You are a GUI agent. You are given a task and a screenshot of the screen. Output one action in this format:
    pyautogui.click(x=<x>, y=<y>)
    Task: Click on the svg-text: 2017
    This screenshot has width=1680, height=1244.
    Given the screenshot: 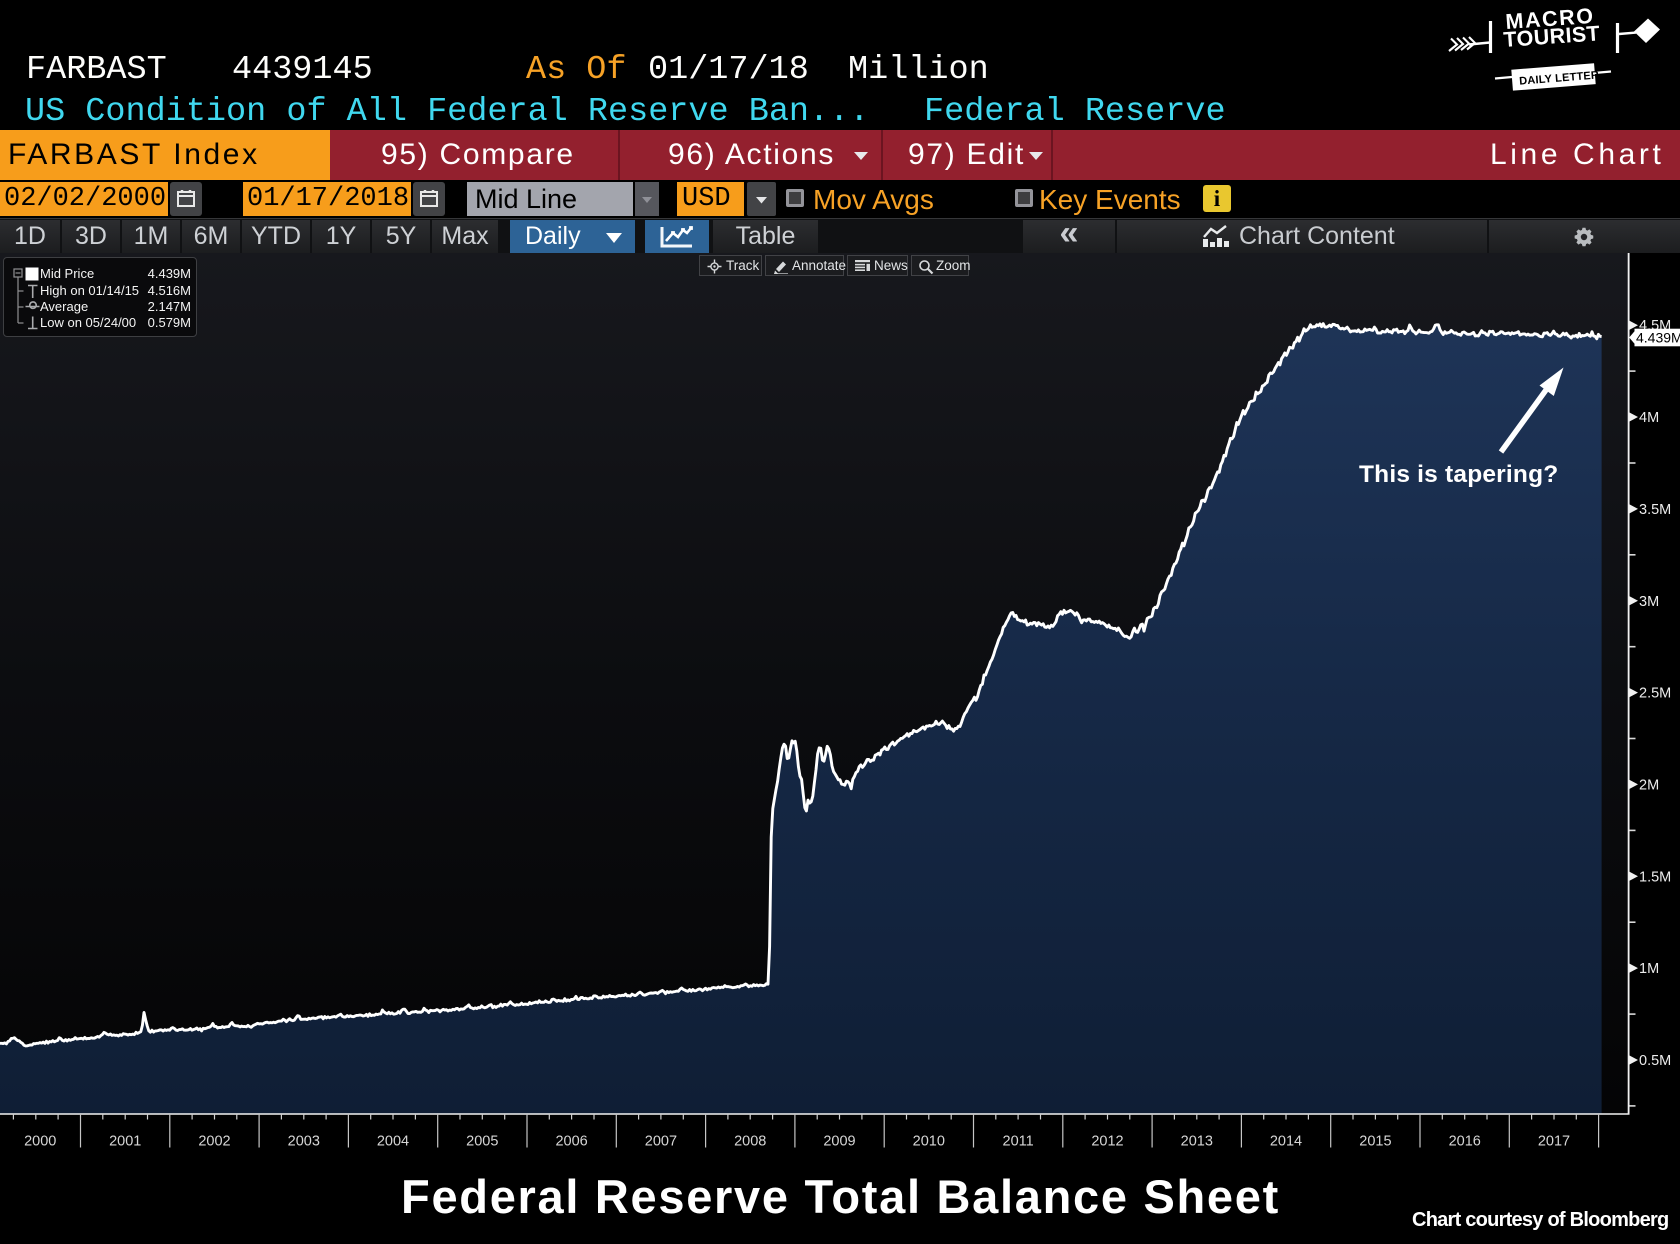 What is the action you would take?
    pyautogui.click(x=1554, y=1142)
    